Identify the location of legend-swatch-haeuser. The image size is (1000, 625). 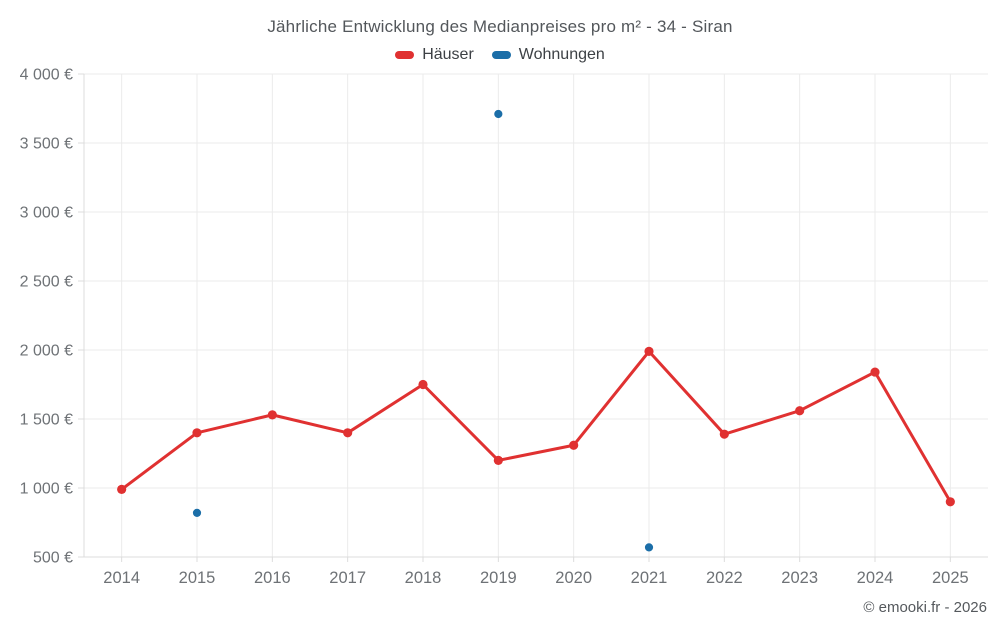
(405, 55).